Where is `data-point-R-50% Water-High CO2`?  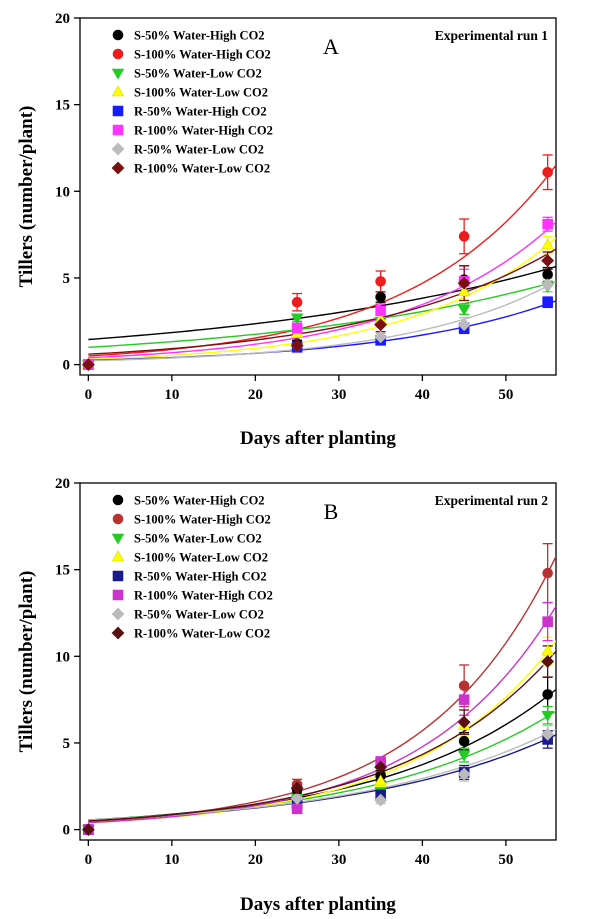
data-point-R-50% Water-High CO2 is located at coordinates (547, 302).